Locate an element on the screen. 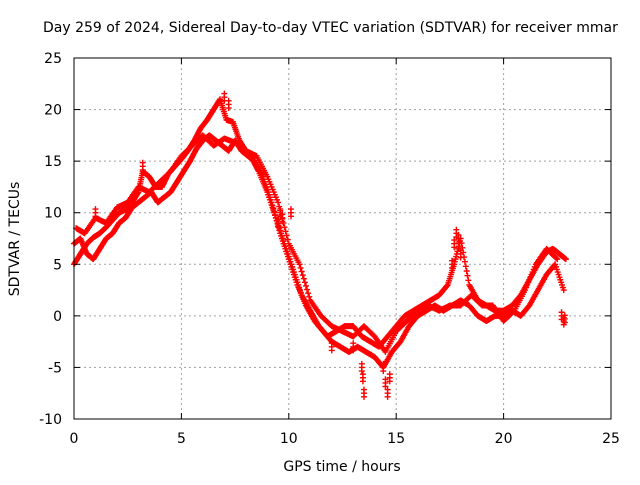  y-tick-label: 5 is located at coordinates (57, 265).